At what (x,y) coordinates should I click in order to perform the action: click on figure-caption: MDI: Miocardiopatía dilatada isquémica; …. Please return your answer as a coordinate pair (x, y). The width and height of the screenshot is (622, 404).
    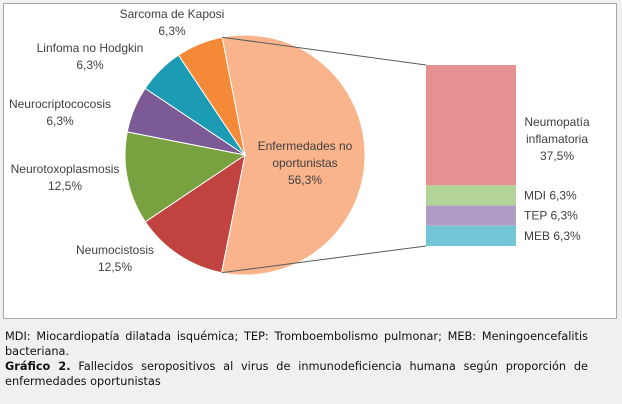
    Looking at the image, I should click on (296, 359).